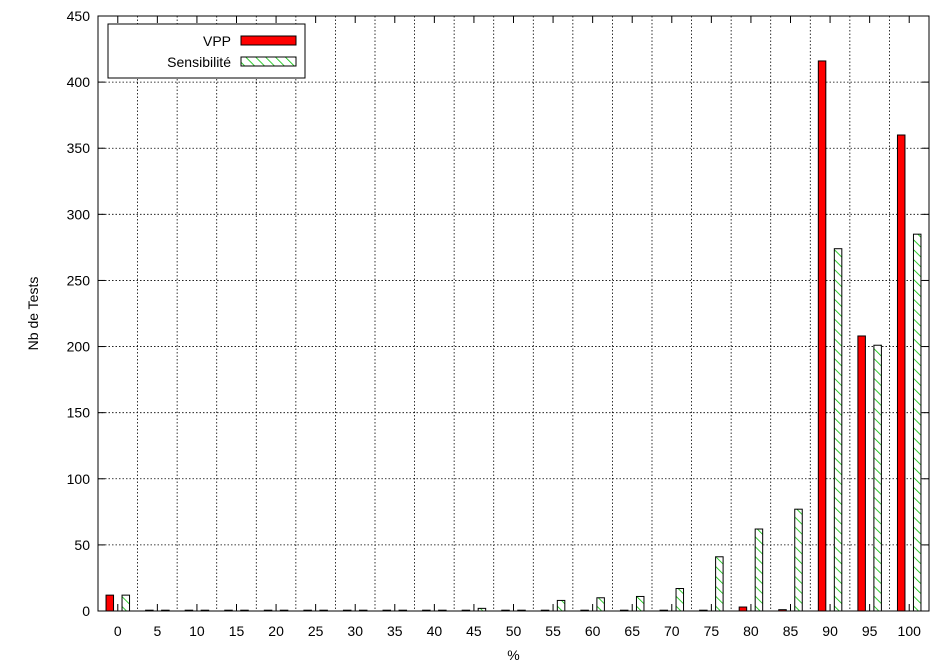 This screenshot has height=665, width=930. I want to click on y-tick-label: 300, so click(79, 214).